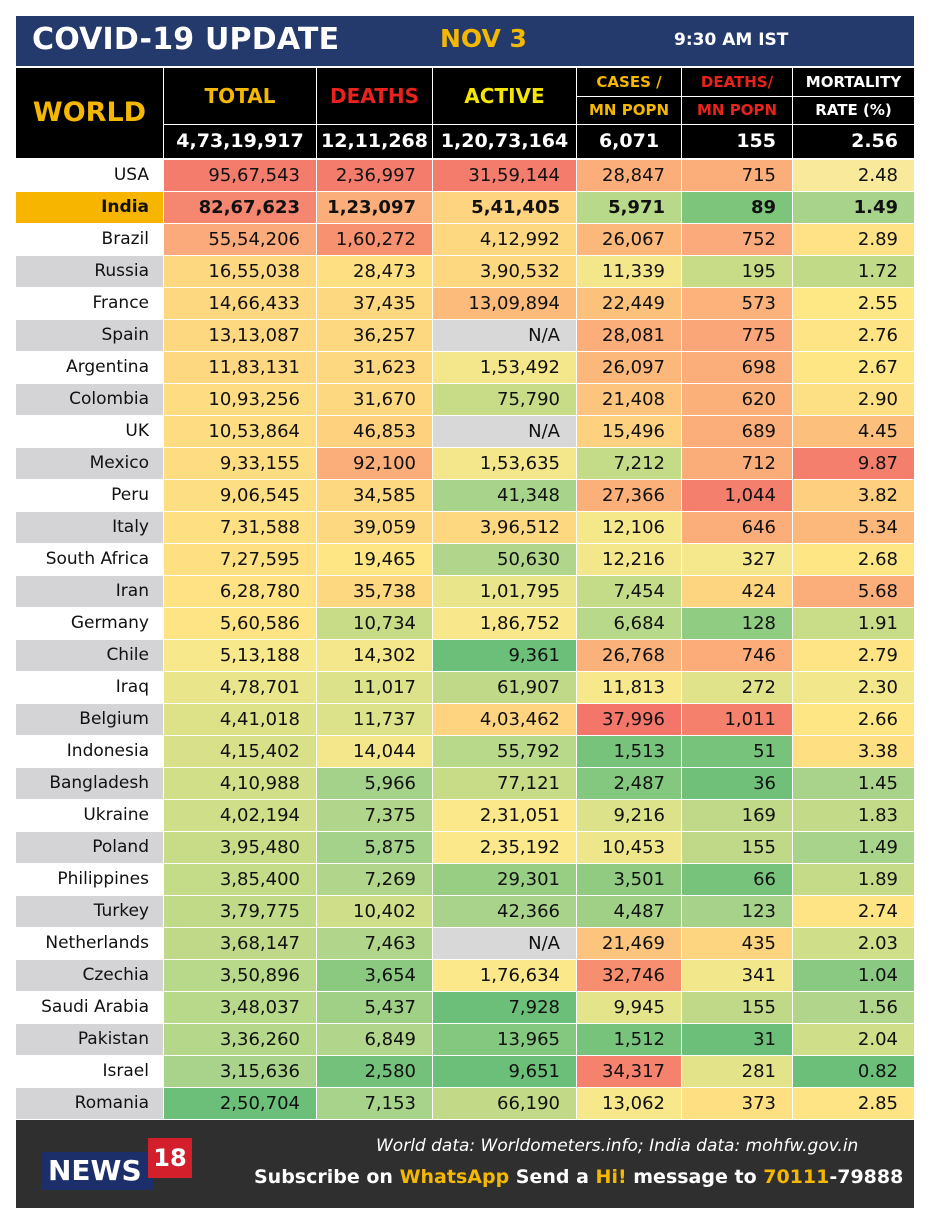 The image size is (934, 1228). I want to click on mortality-cell: 1.56, so click(853, 1007).